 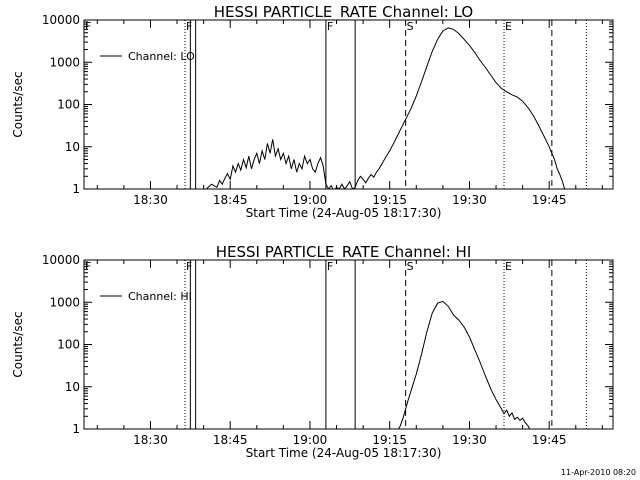 What do you see at coordinates (18, 104) in the screenshot?
I see `panel1-y-axis-label: Counts/sec` at bounding box center [18, 104].